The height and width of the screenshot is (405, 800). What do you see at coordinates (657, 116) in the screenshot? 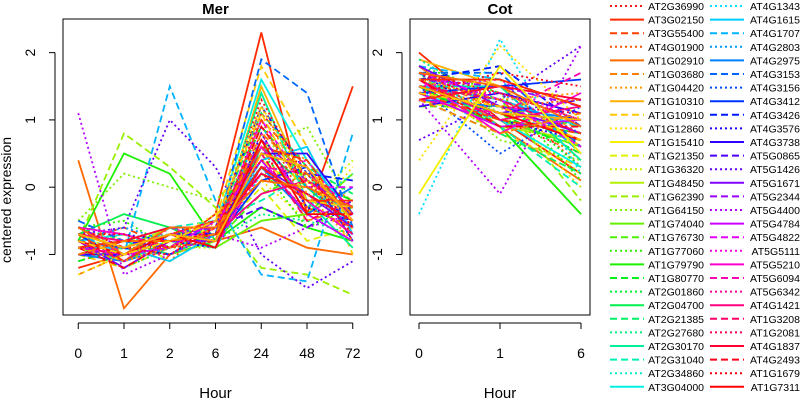
I see `legend-item: AT1G10910` at bounding box center [657, 116].